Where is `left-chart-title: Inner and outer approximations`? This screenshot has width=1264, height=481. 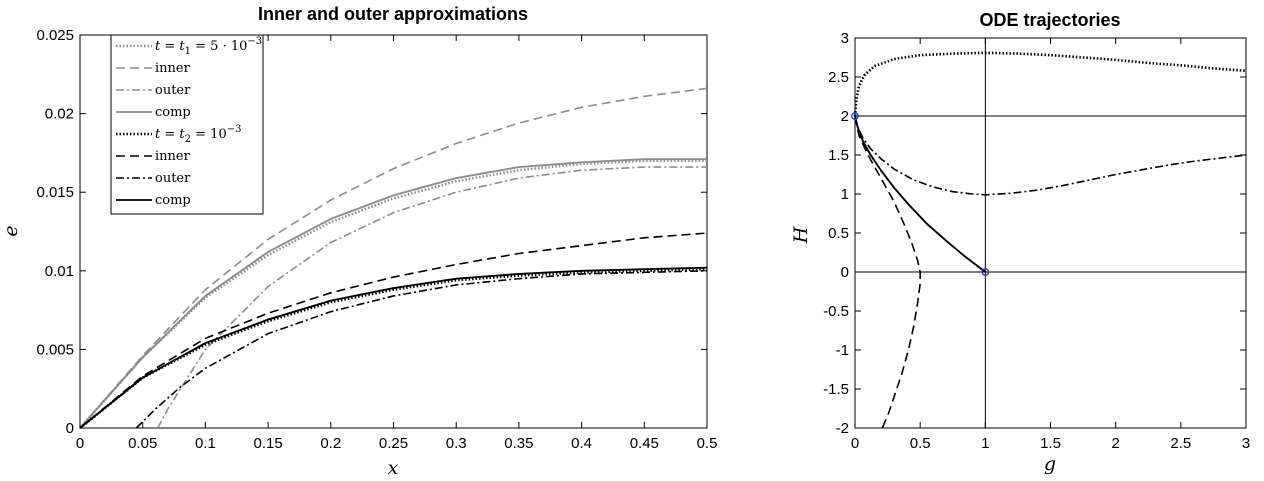
left-chart-title: Inner and outer approximations is located at coordinates (393, 14).